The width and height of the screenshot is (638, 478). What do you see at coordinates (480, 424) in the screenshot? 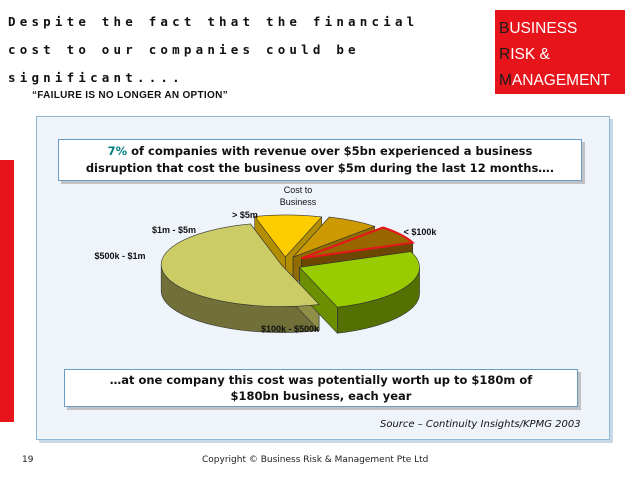
I see `source-note: Source – Continuity Insights/KPMG 2003` at bounding box center [480, 424].